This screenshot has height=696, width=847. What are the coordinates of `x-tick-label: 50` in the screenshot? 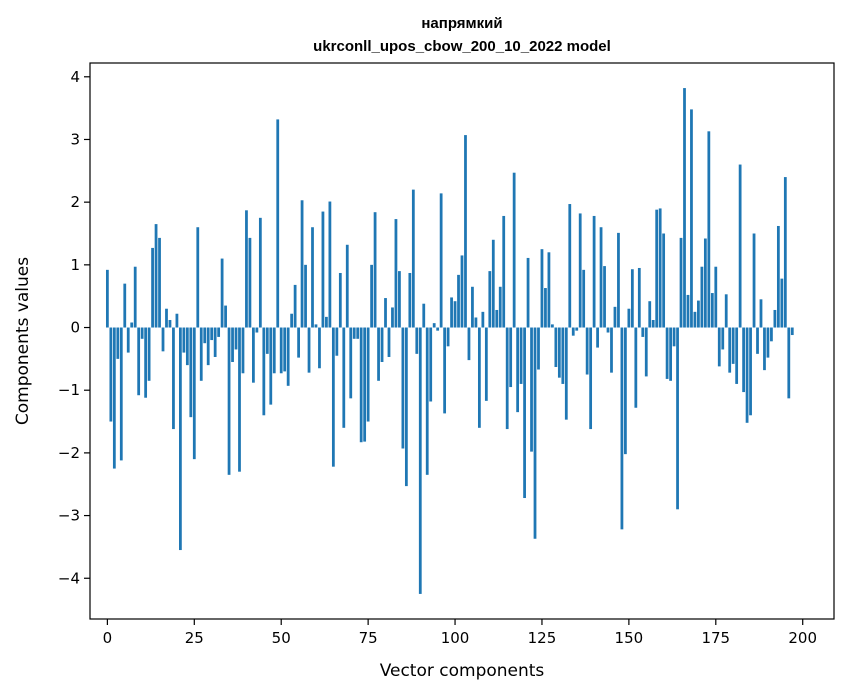 It's located at (281, 638).